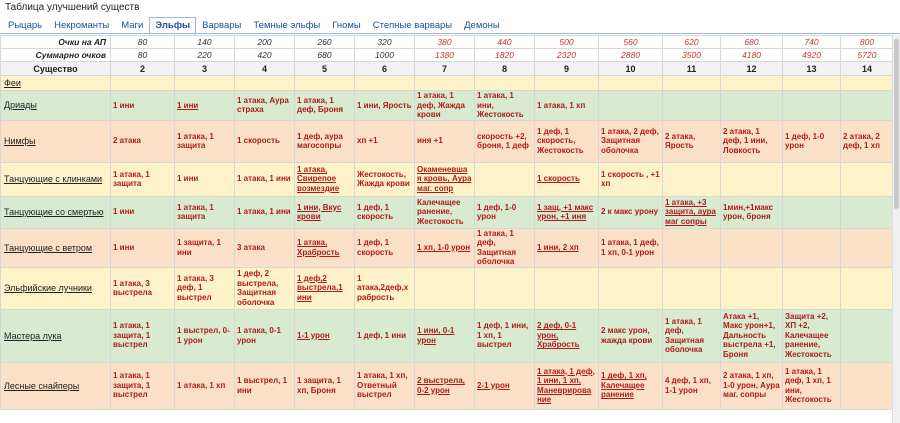  Describe the element at coordinates (82, 25) in the screenshot. I see `tab-2: Некроманты` at that location.